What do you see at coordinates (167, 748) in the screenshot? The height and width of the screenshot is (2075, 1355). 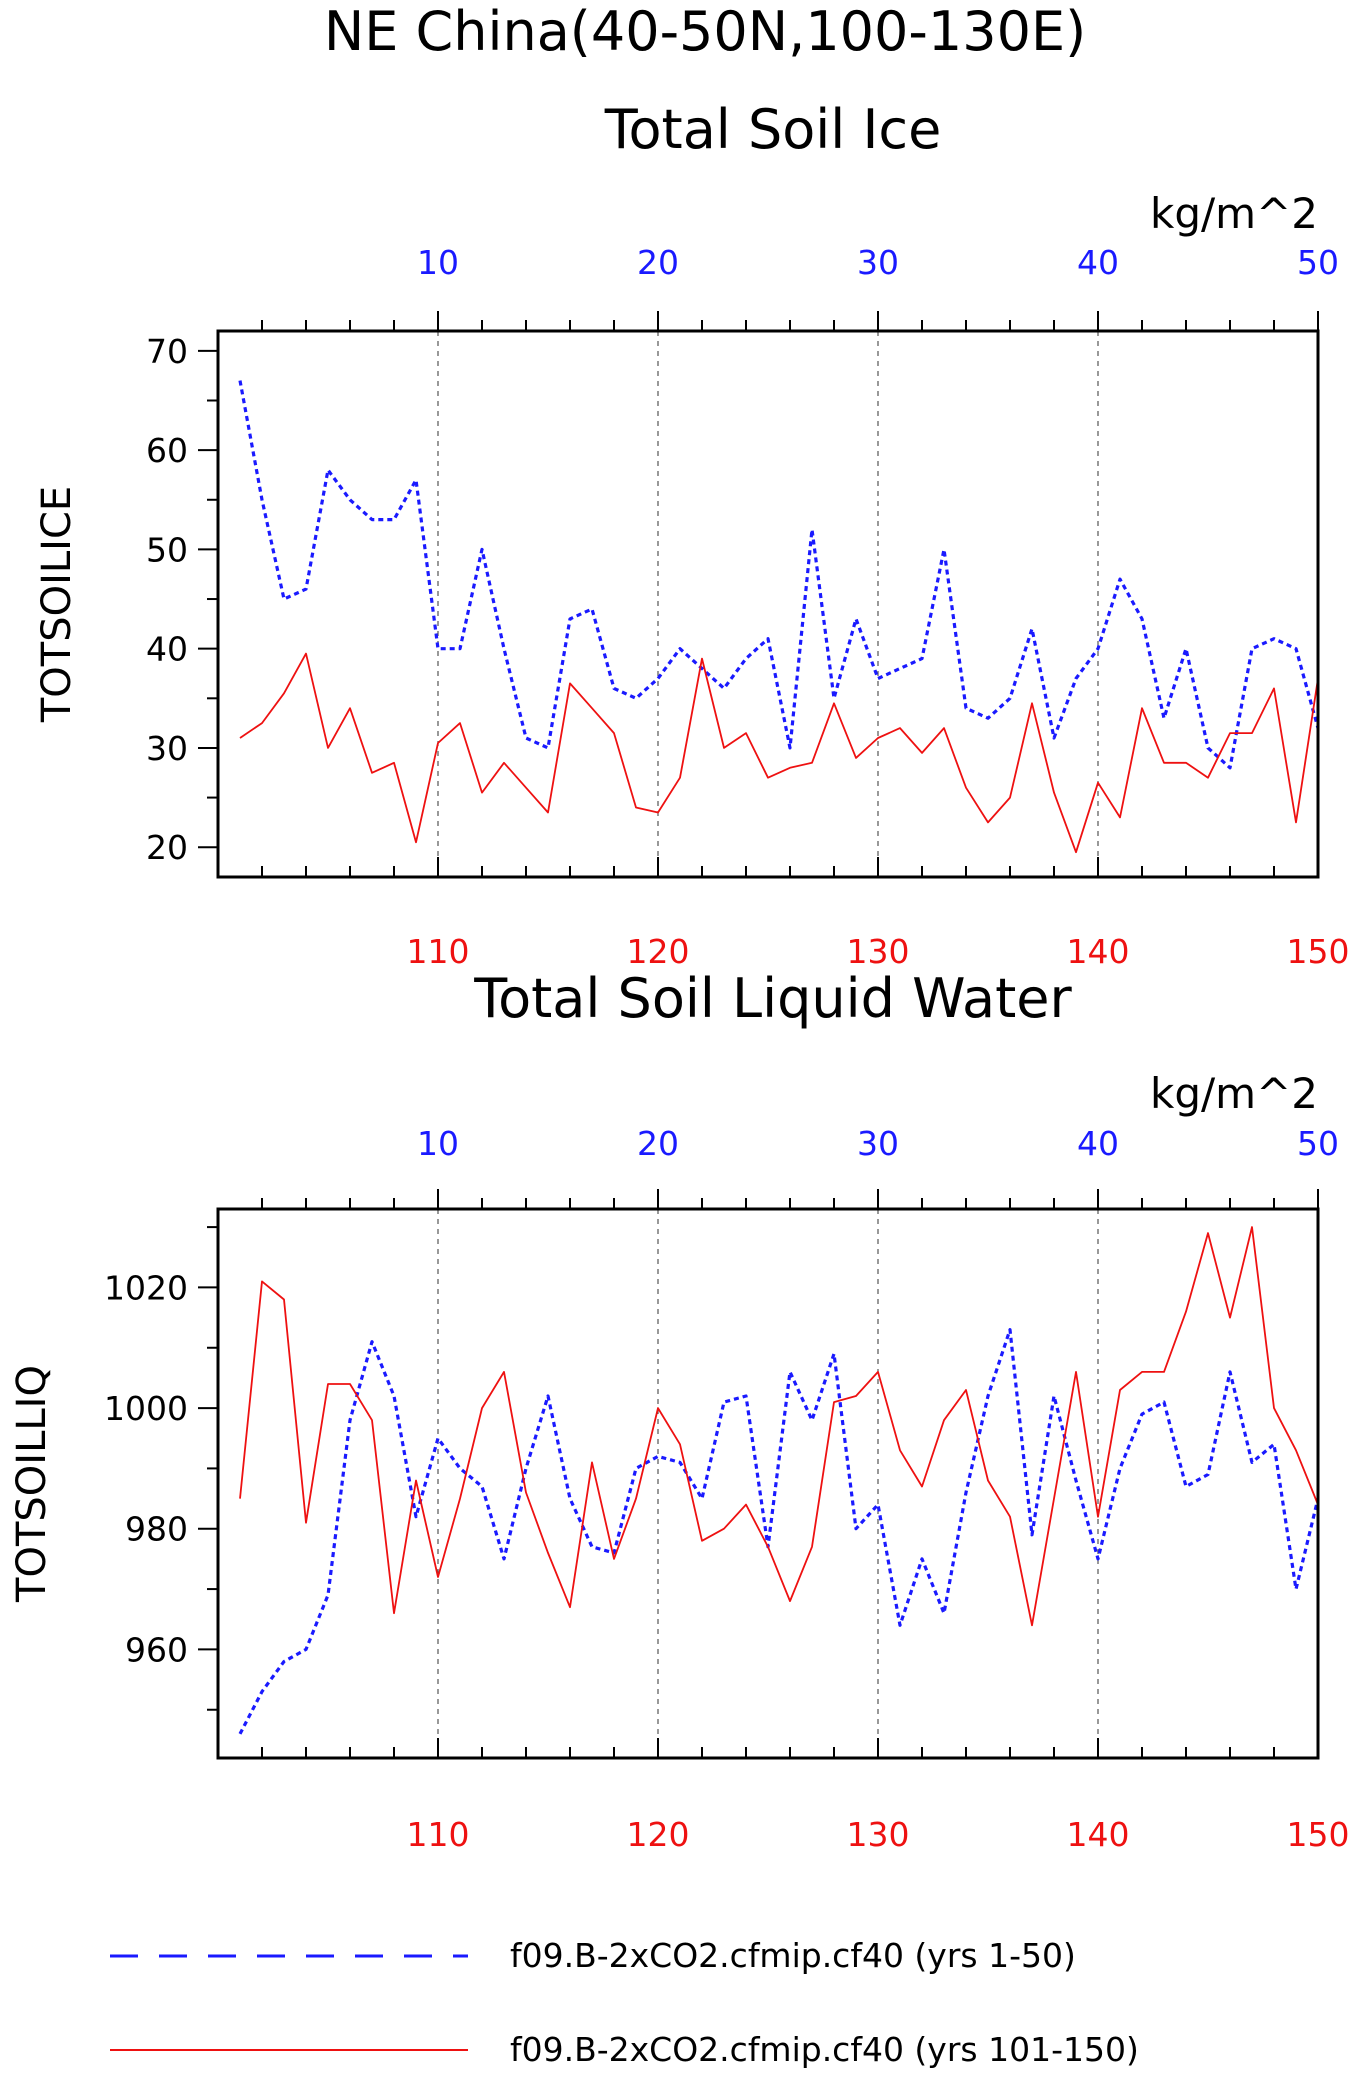 I see `y-tick-label: 30` at bounding box center [167, 748].